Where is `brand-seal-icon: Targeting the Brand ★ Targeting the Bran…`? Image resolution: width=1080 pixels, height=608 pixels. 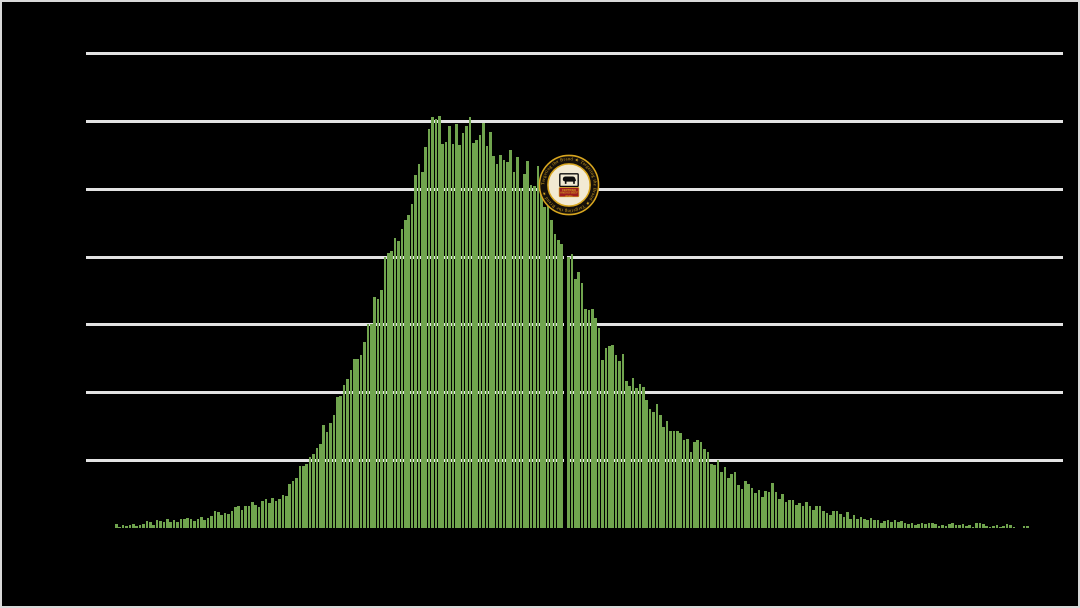 brand-seal-icon: Targeting the Brand ★ Targeting the Bran… is located at coordinates (569, 185).